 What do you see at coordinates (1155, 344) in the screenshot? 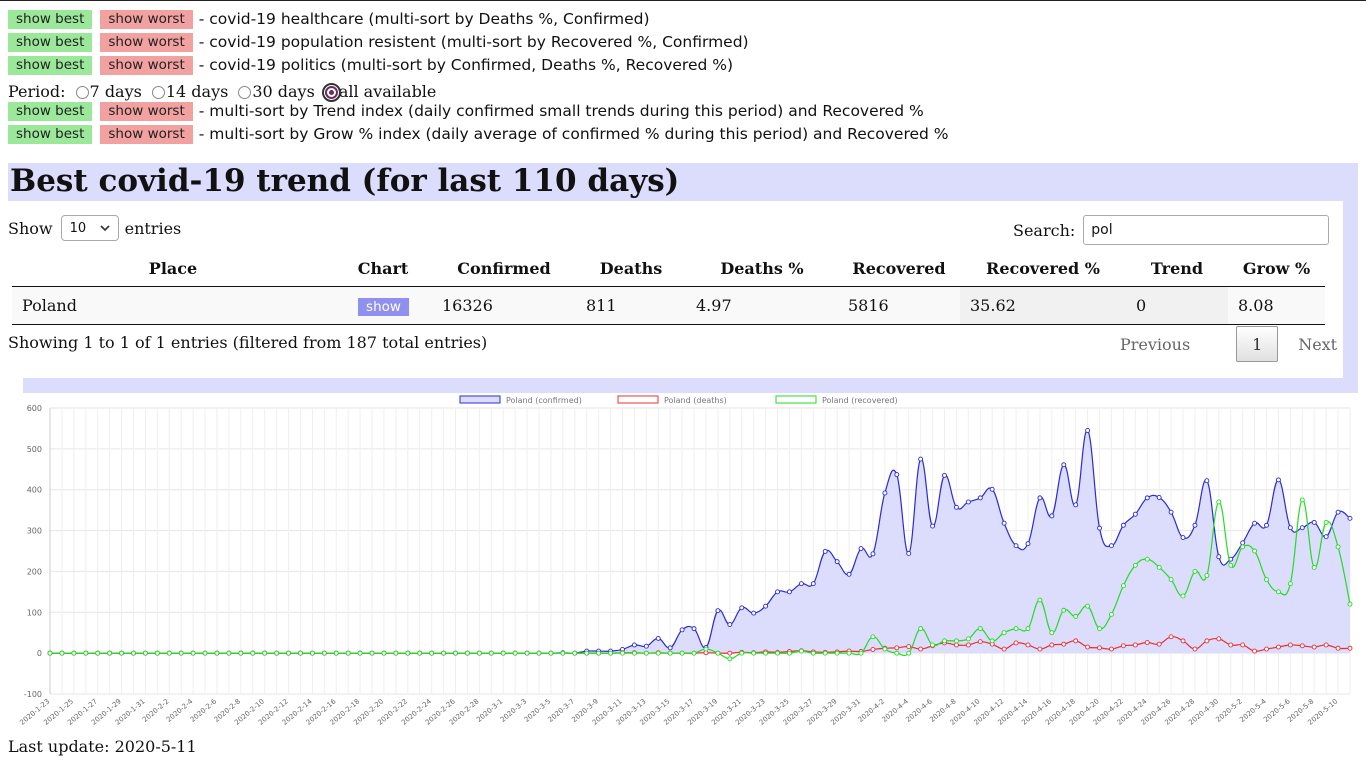
I see `pagination-previous: Previous` at bounding box center [1155, 344].